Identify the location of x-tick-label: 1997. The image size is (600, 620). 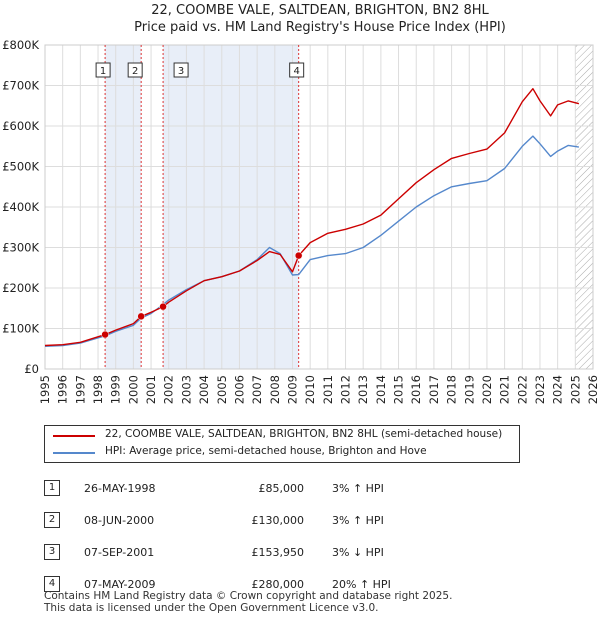
(80, 389).